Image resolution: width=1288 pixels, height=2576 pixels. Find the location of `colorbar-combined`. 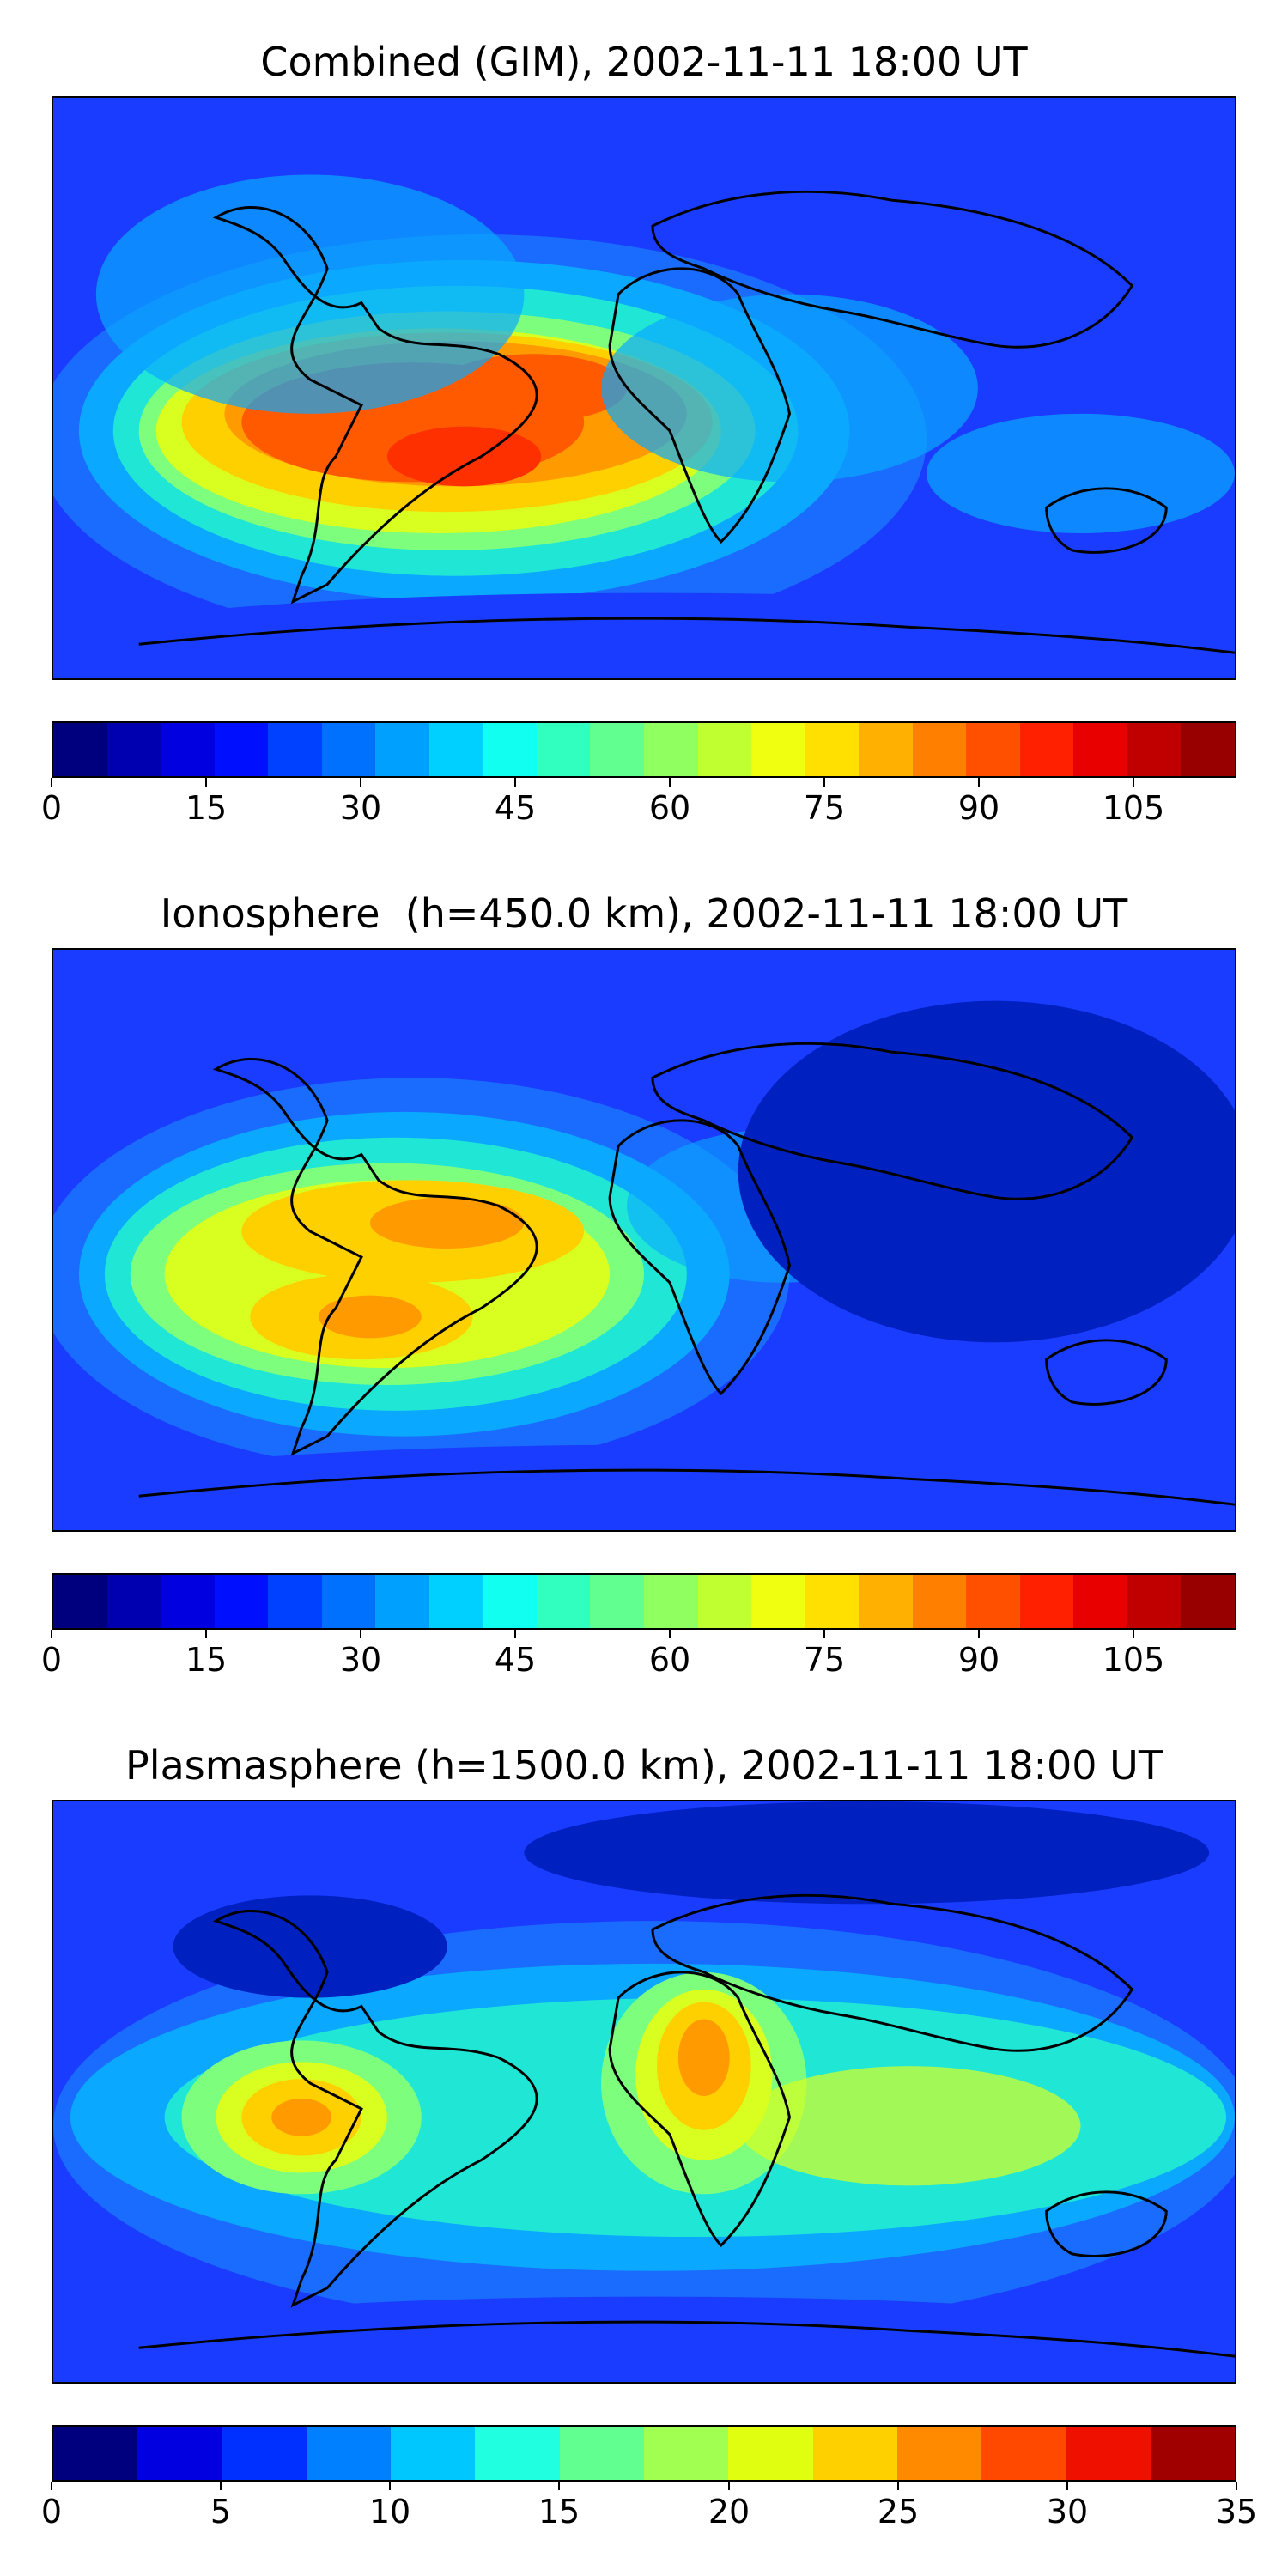

colorbar-combined is located at coordinates (644, 749).